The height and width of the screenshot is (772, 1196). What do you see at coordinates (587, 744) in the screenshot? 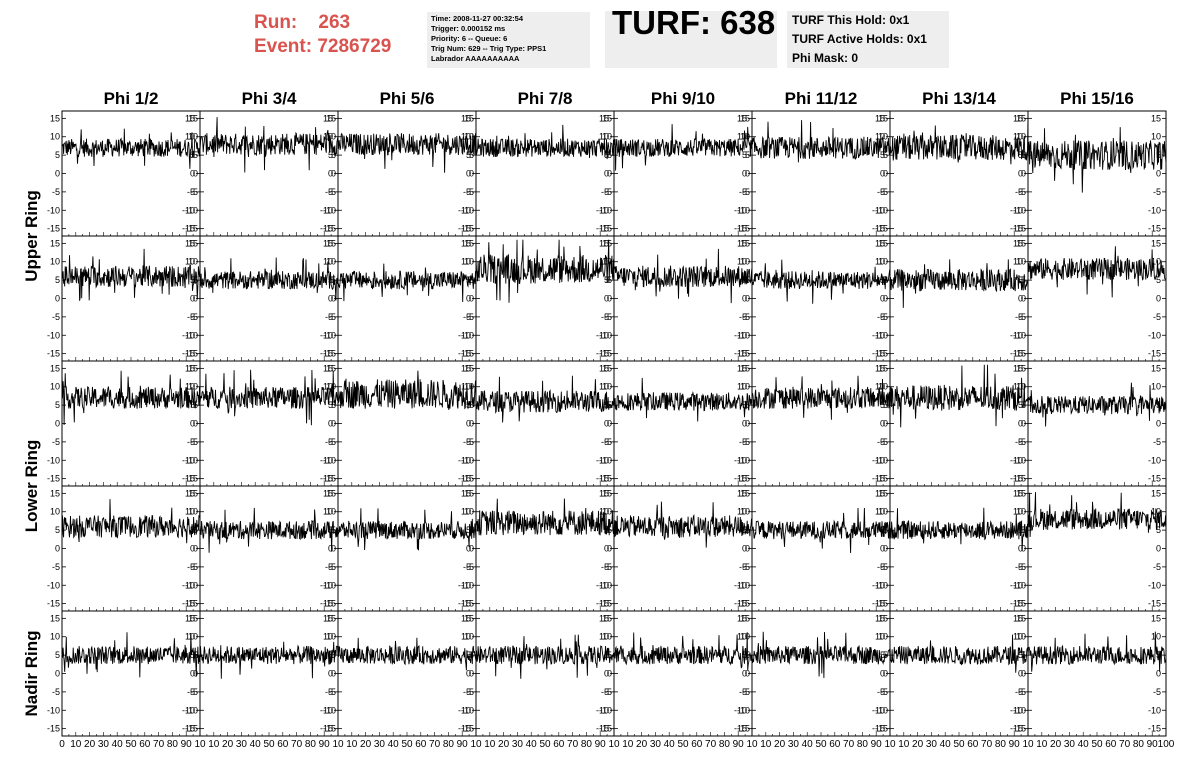
I see `x-tick-label: 80` at bounding box center [587, 744].